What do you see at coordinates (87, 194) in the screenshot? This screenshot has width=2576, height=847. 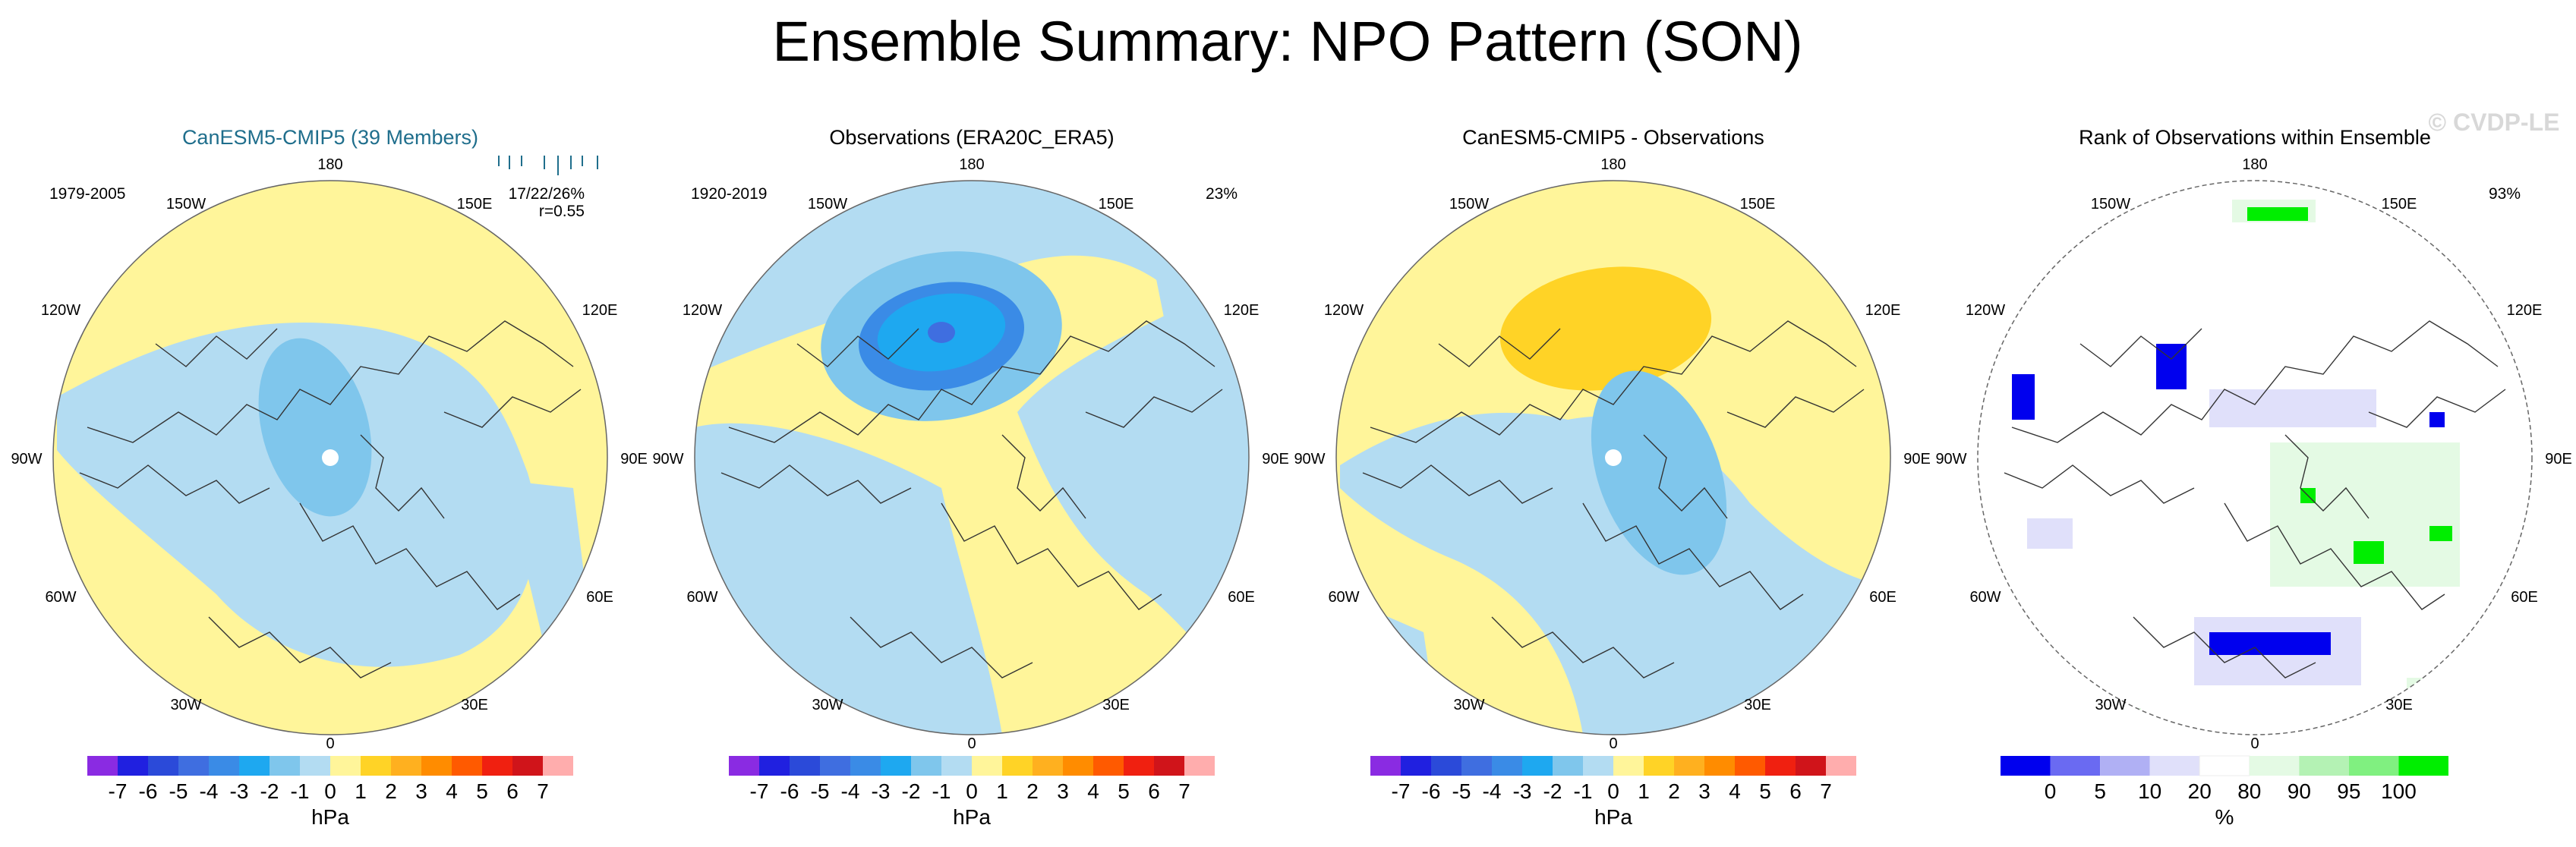 I see `period-label: 1979-2005` at bounding box center [87, 194].